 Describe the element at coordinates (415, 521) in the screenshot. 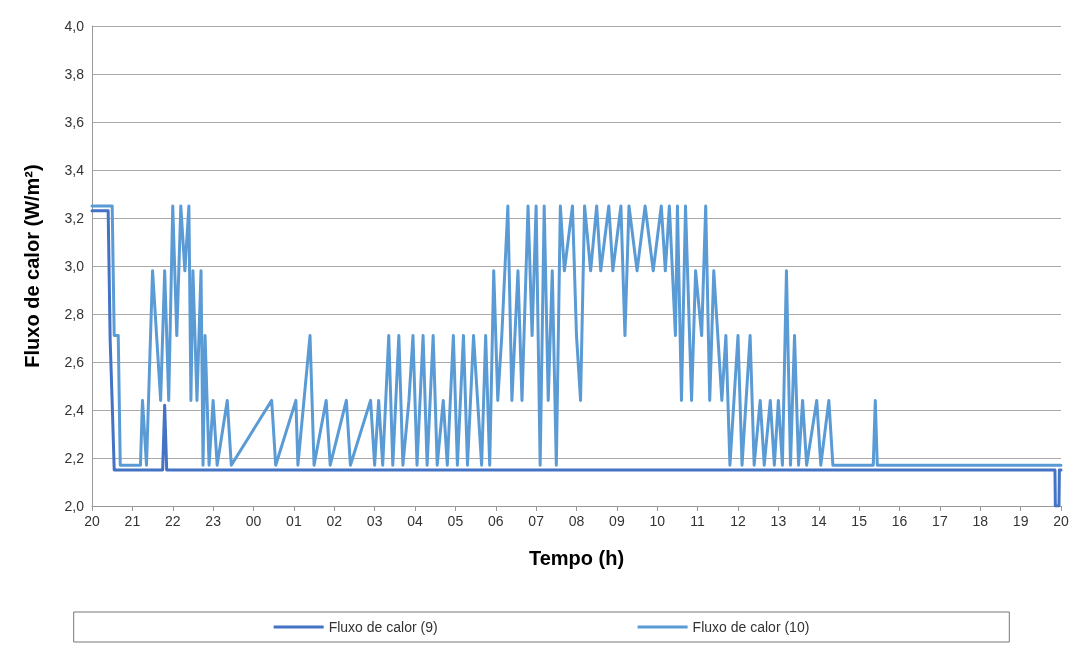

I see `x-tick-label: 04` at that location.